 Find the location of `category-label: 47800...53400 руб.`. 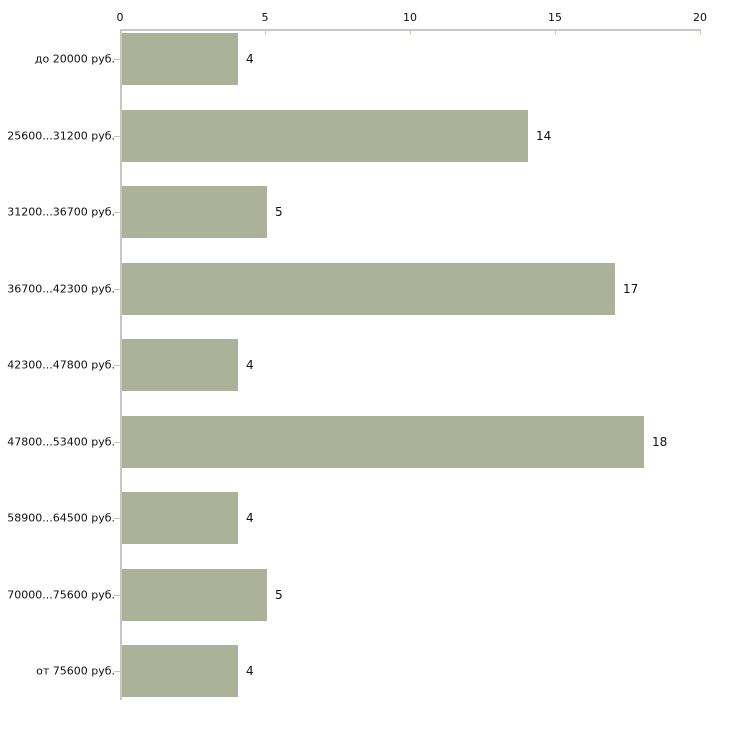

category-label: 47800...53400 руб. is located at coordinates (61, 441).